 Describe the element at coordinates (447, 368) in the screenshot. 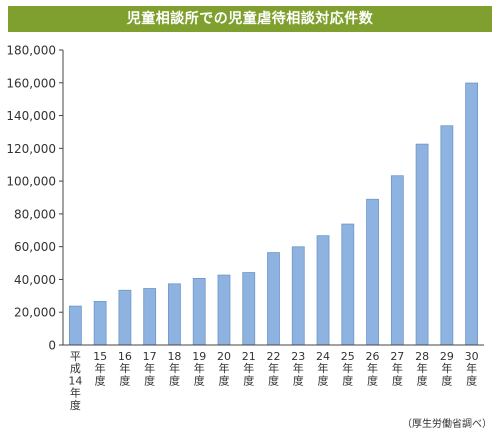

I see `x-tick-label: 29 年度` at that location.